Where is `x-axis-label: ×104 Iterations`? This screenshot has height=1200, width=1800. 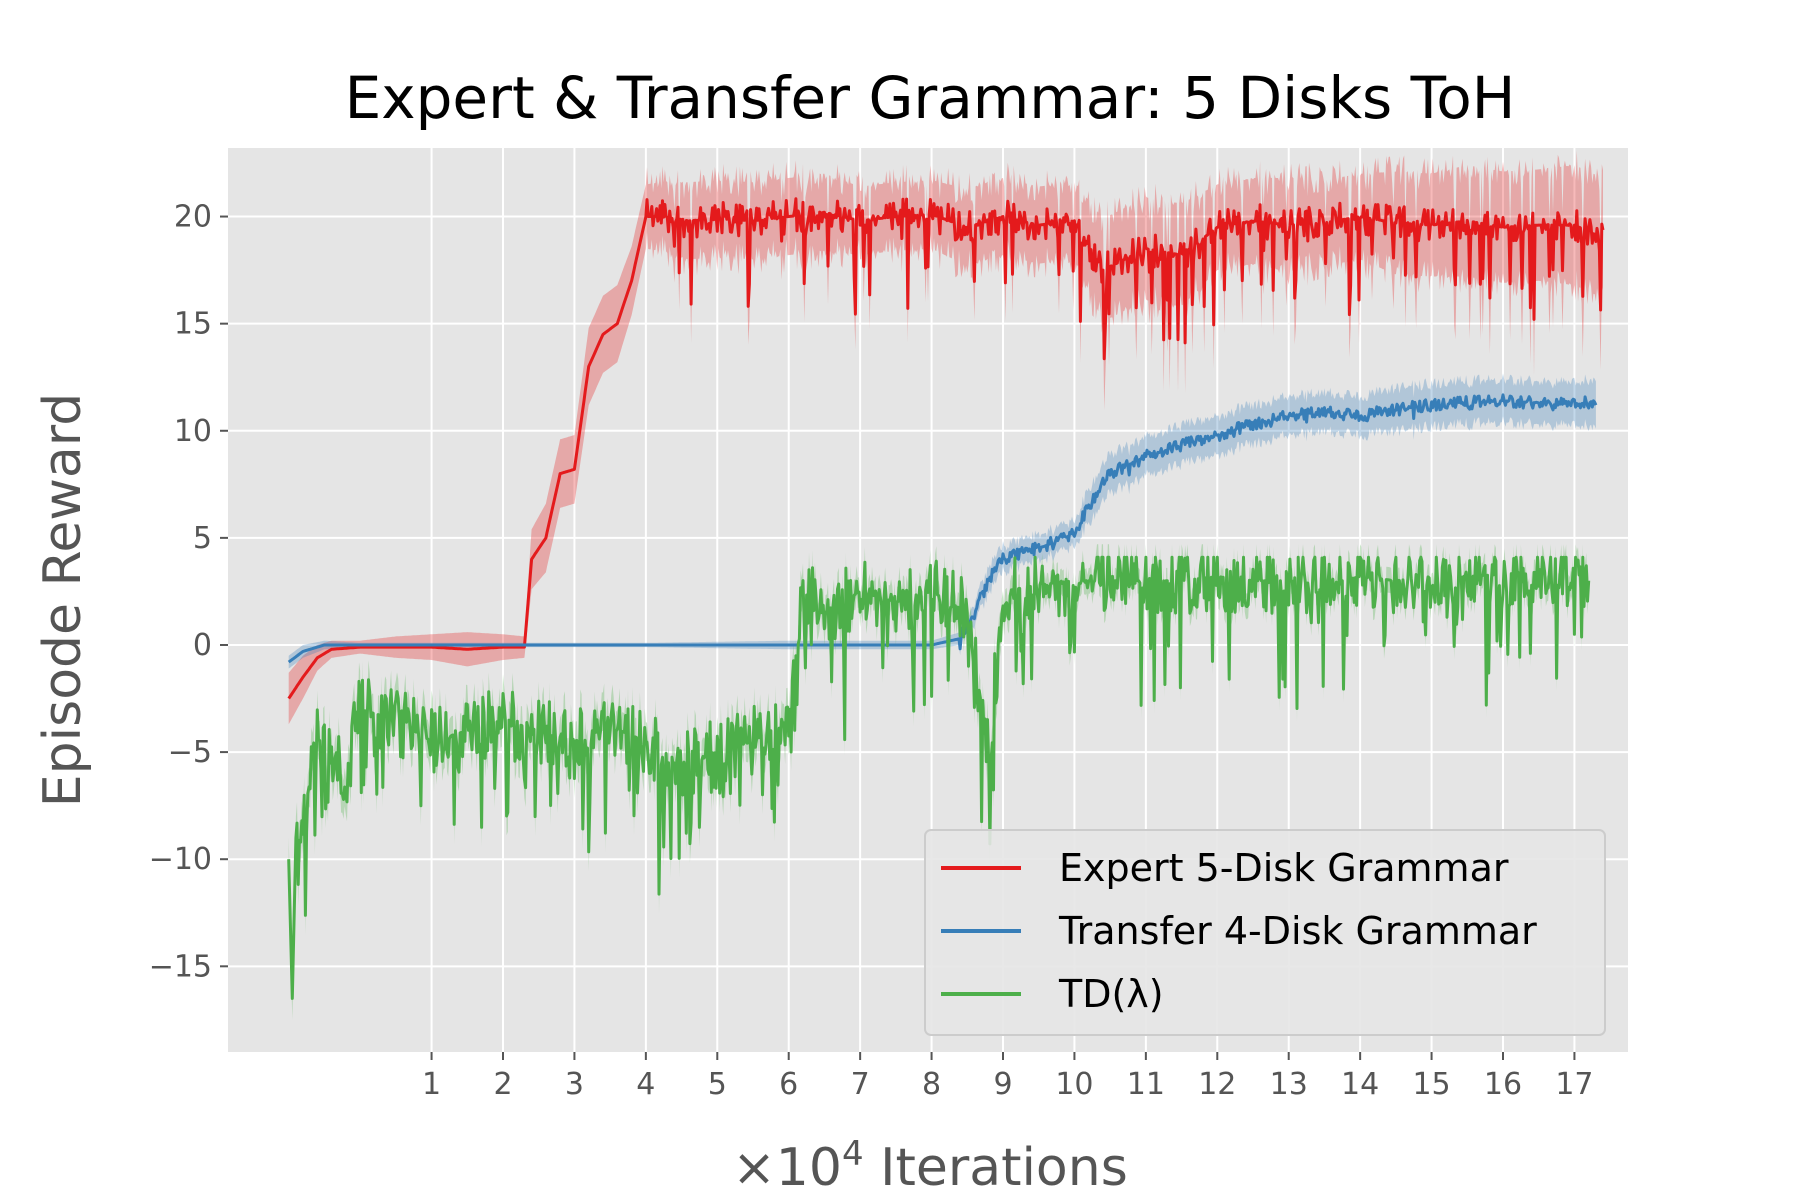 x-axis-label: ×104 Iterations is located at coordinates (930, 1166).